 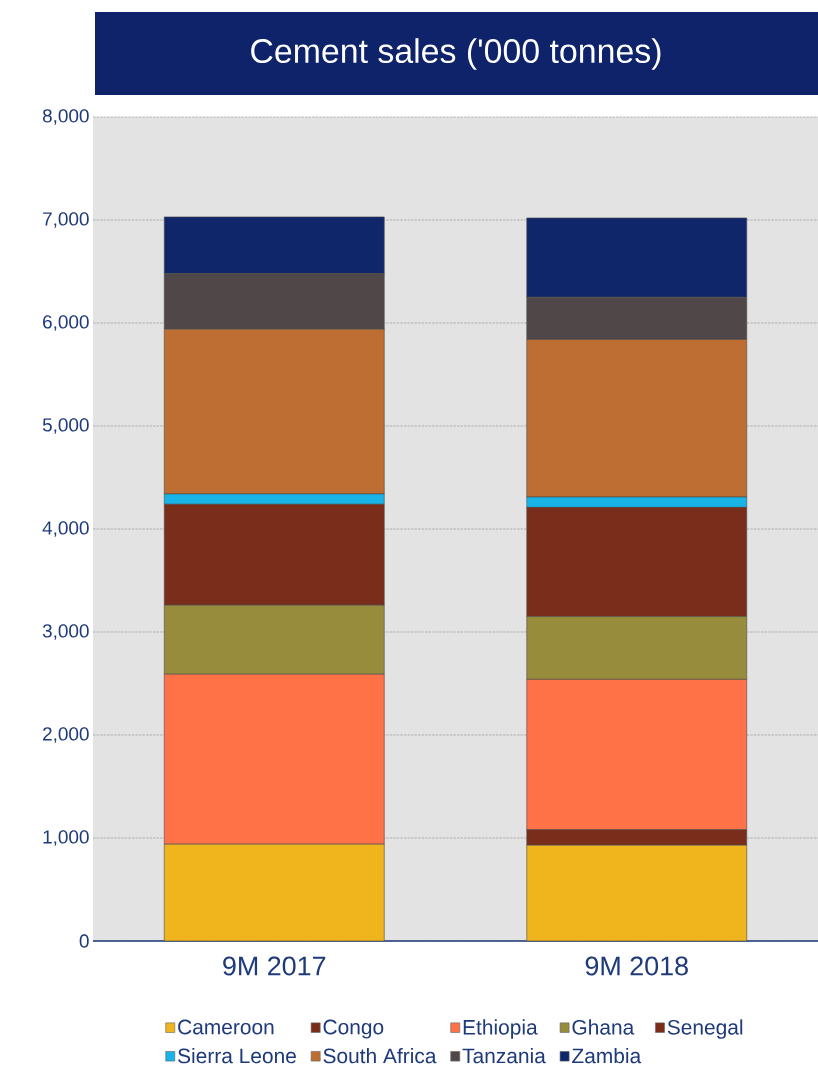 What do you see at coordinates (353, 1029) in the screenshot?
I see `legend-label: Congo` at bounding box center [353, 1029].